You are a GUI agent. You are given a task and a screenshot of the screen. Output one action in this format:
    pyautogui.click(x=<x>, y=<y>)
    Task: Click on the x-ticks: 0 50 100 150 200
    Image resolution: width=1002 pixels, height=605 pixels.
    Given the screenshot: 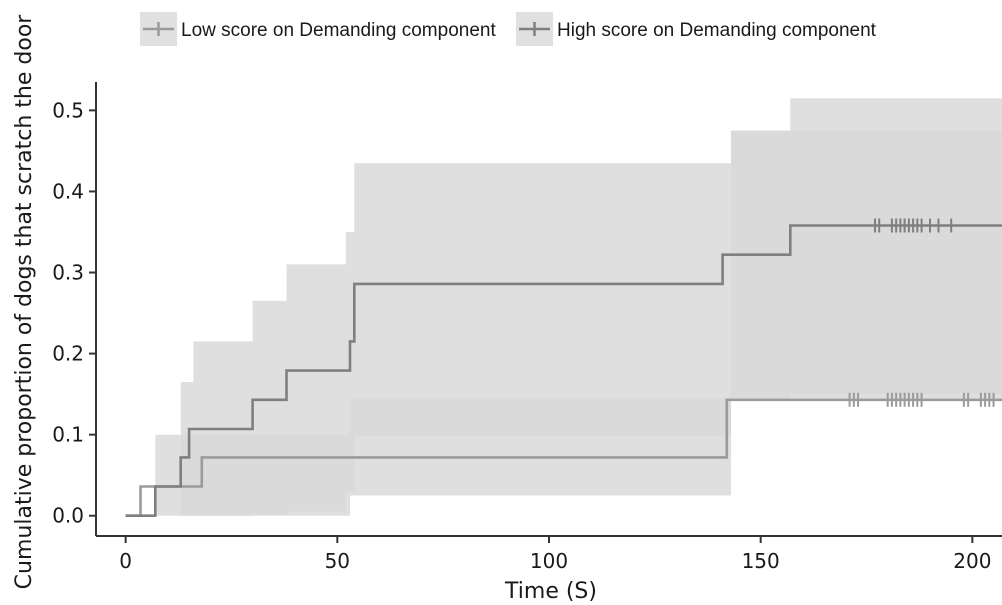 What is the action you would take?
    pyautogui.click(x=555, y=554)
    